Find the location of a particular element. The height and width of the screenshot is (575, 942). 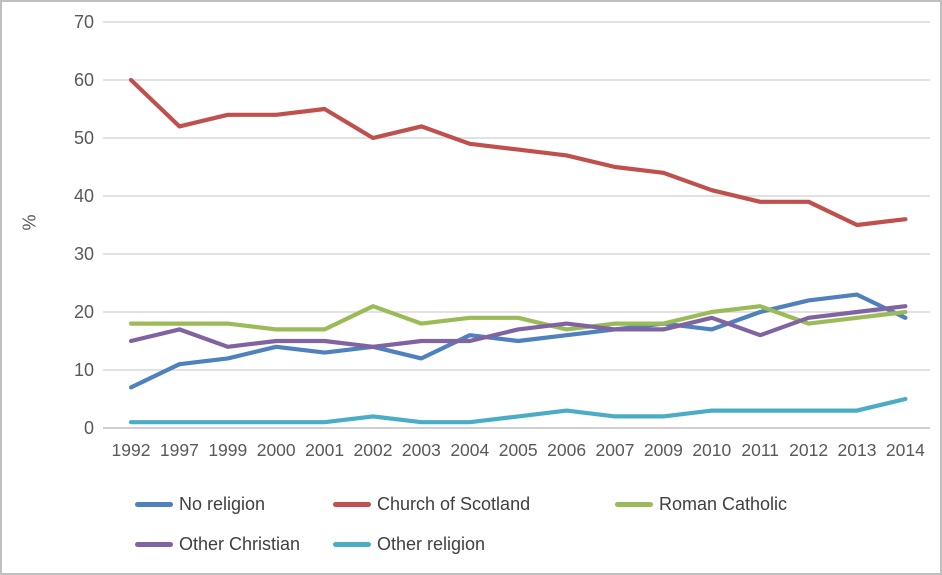

y-tick-label: 30 is located at coordinates (84, 254).